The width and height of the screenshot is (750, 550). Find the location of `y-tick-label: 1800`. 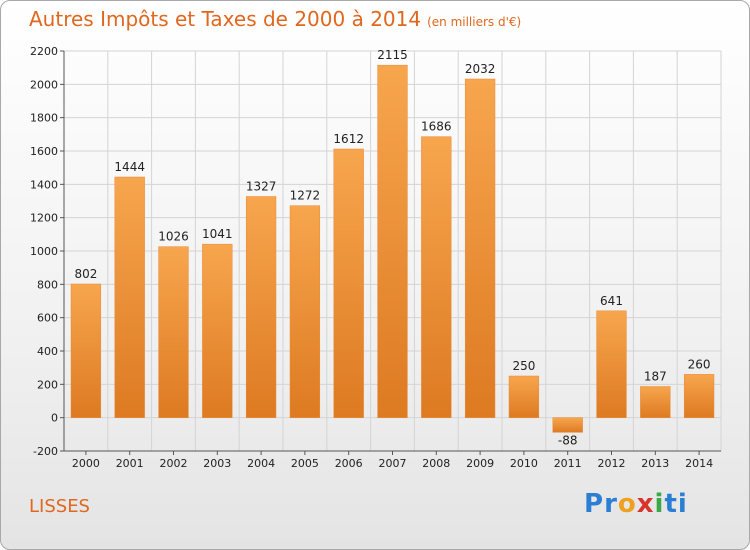

y-tick-label: 1800 is located at coordinates (44, 118).